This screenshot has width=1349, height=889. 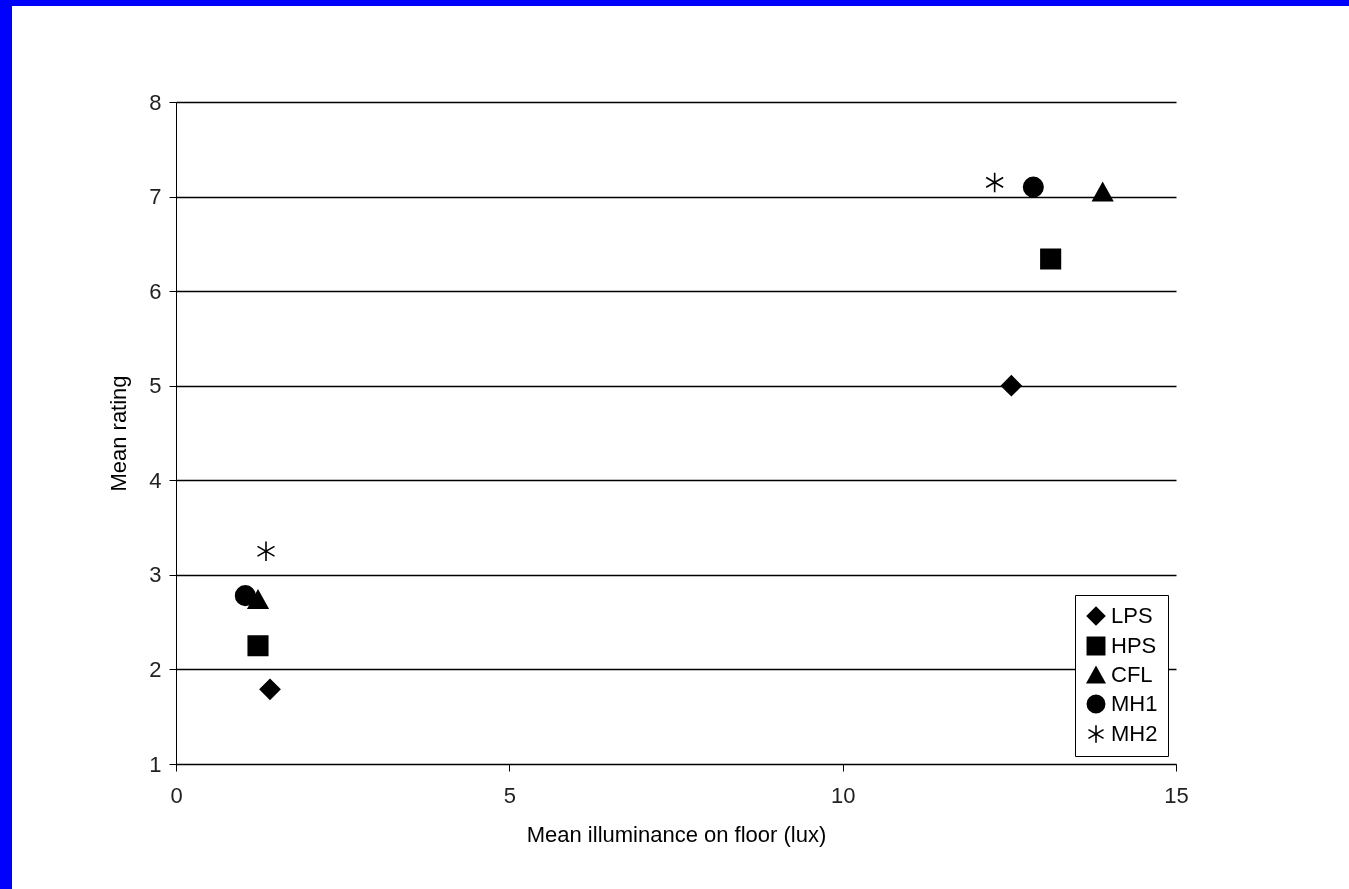 I want to click on y-tick-label: 2, so click(x=155, y=669).